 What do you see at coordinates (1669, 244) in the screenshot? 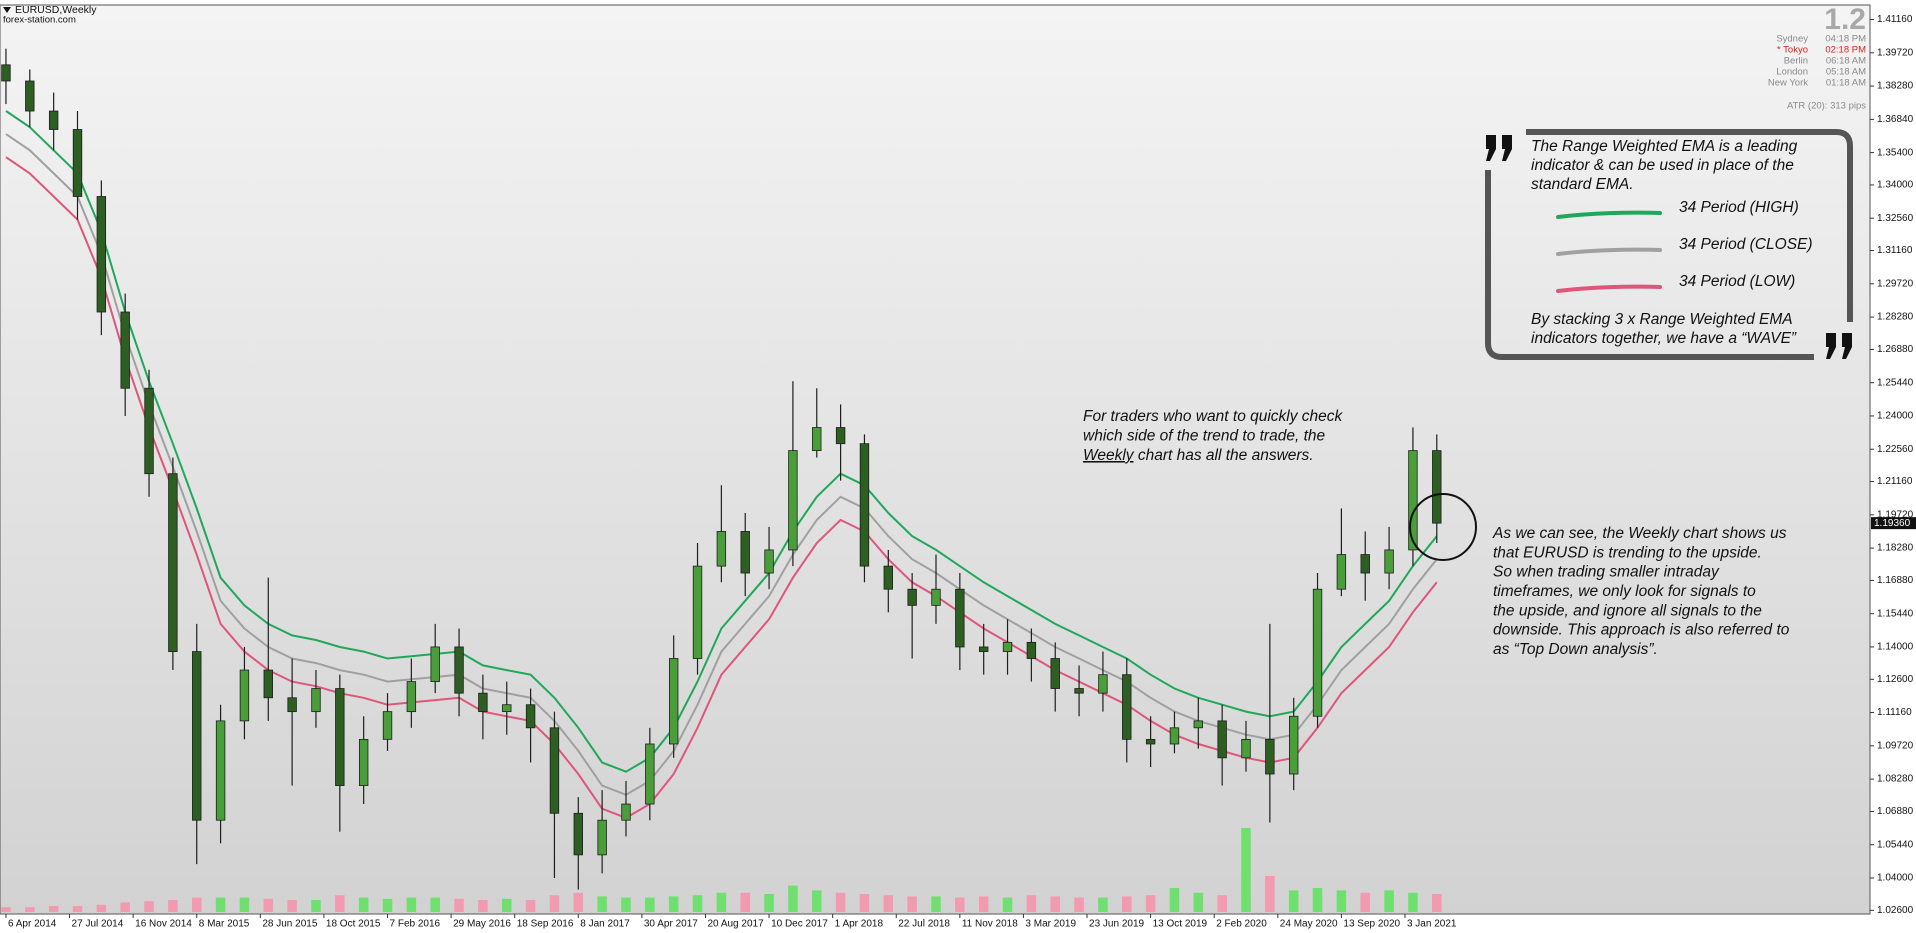
I see `quote-box` at bounding box center [1669, 244].